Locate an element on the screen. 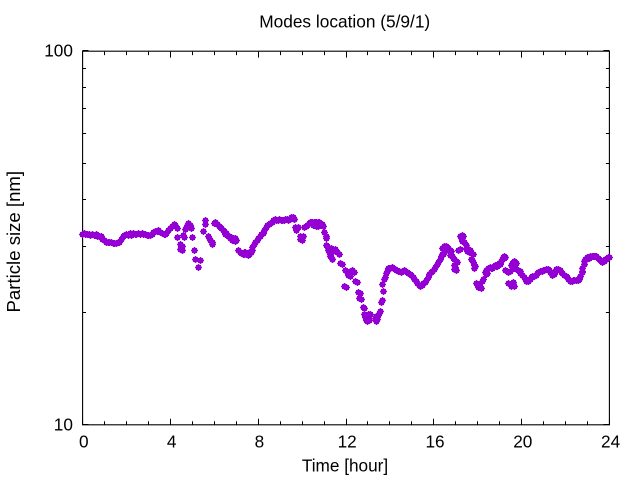  svg-text: 8 is located at coordinates (260, 441).